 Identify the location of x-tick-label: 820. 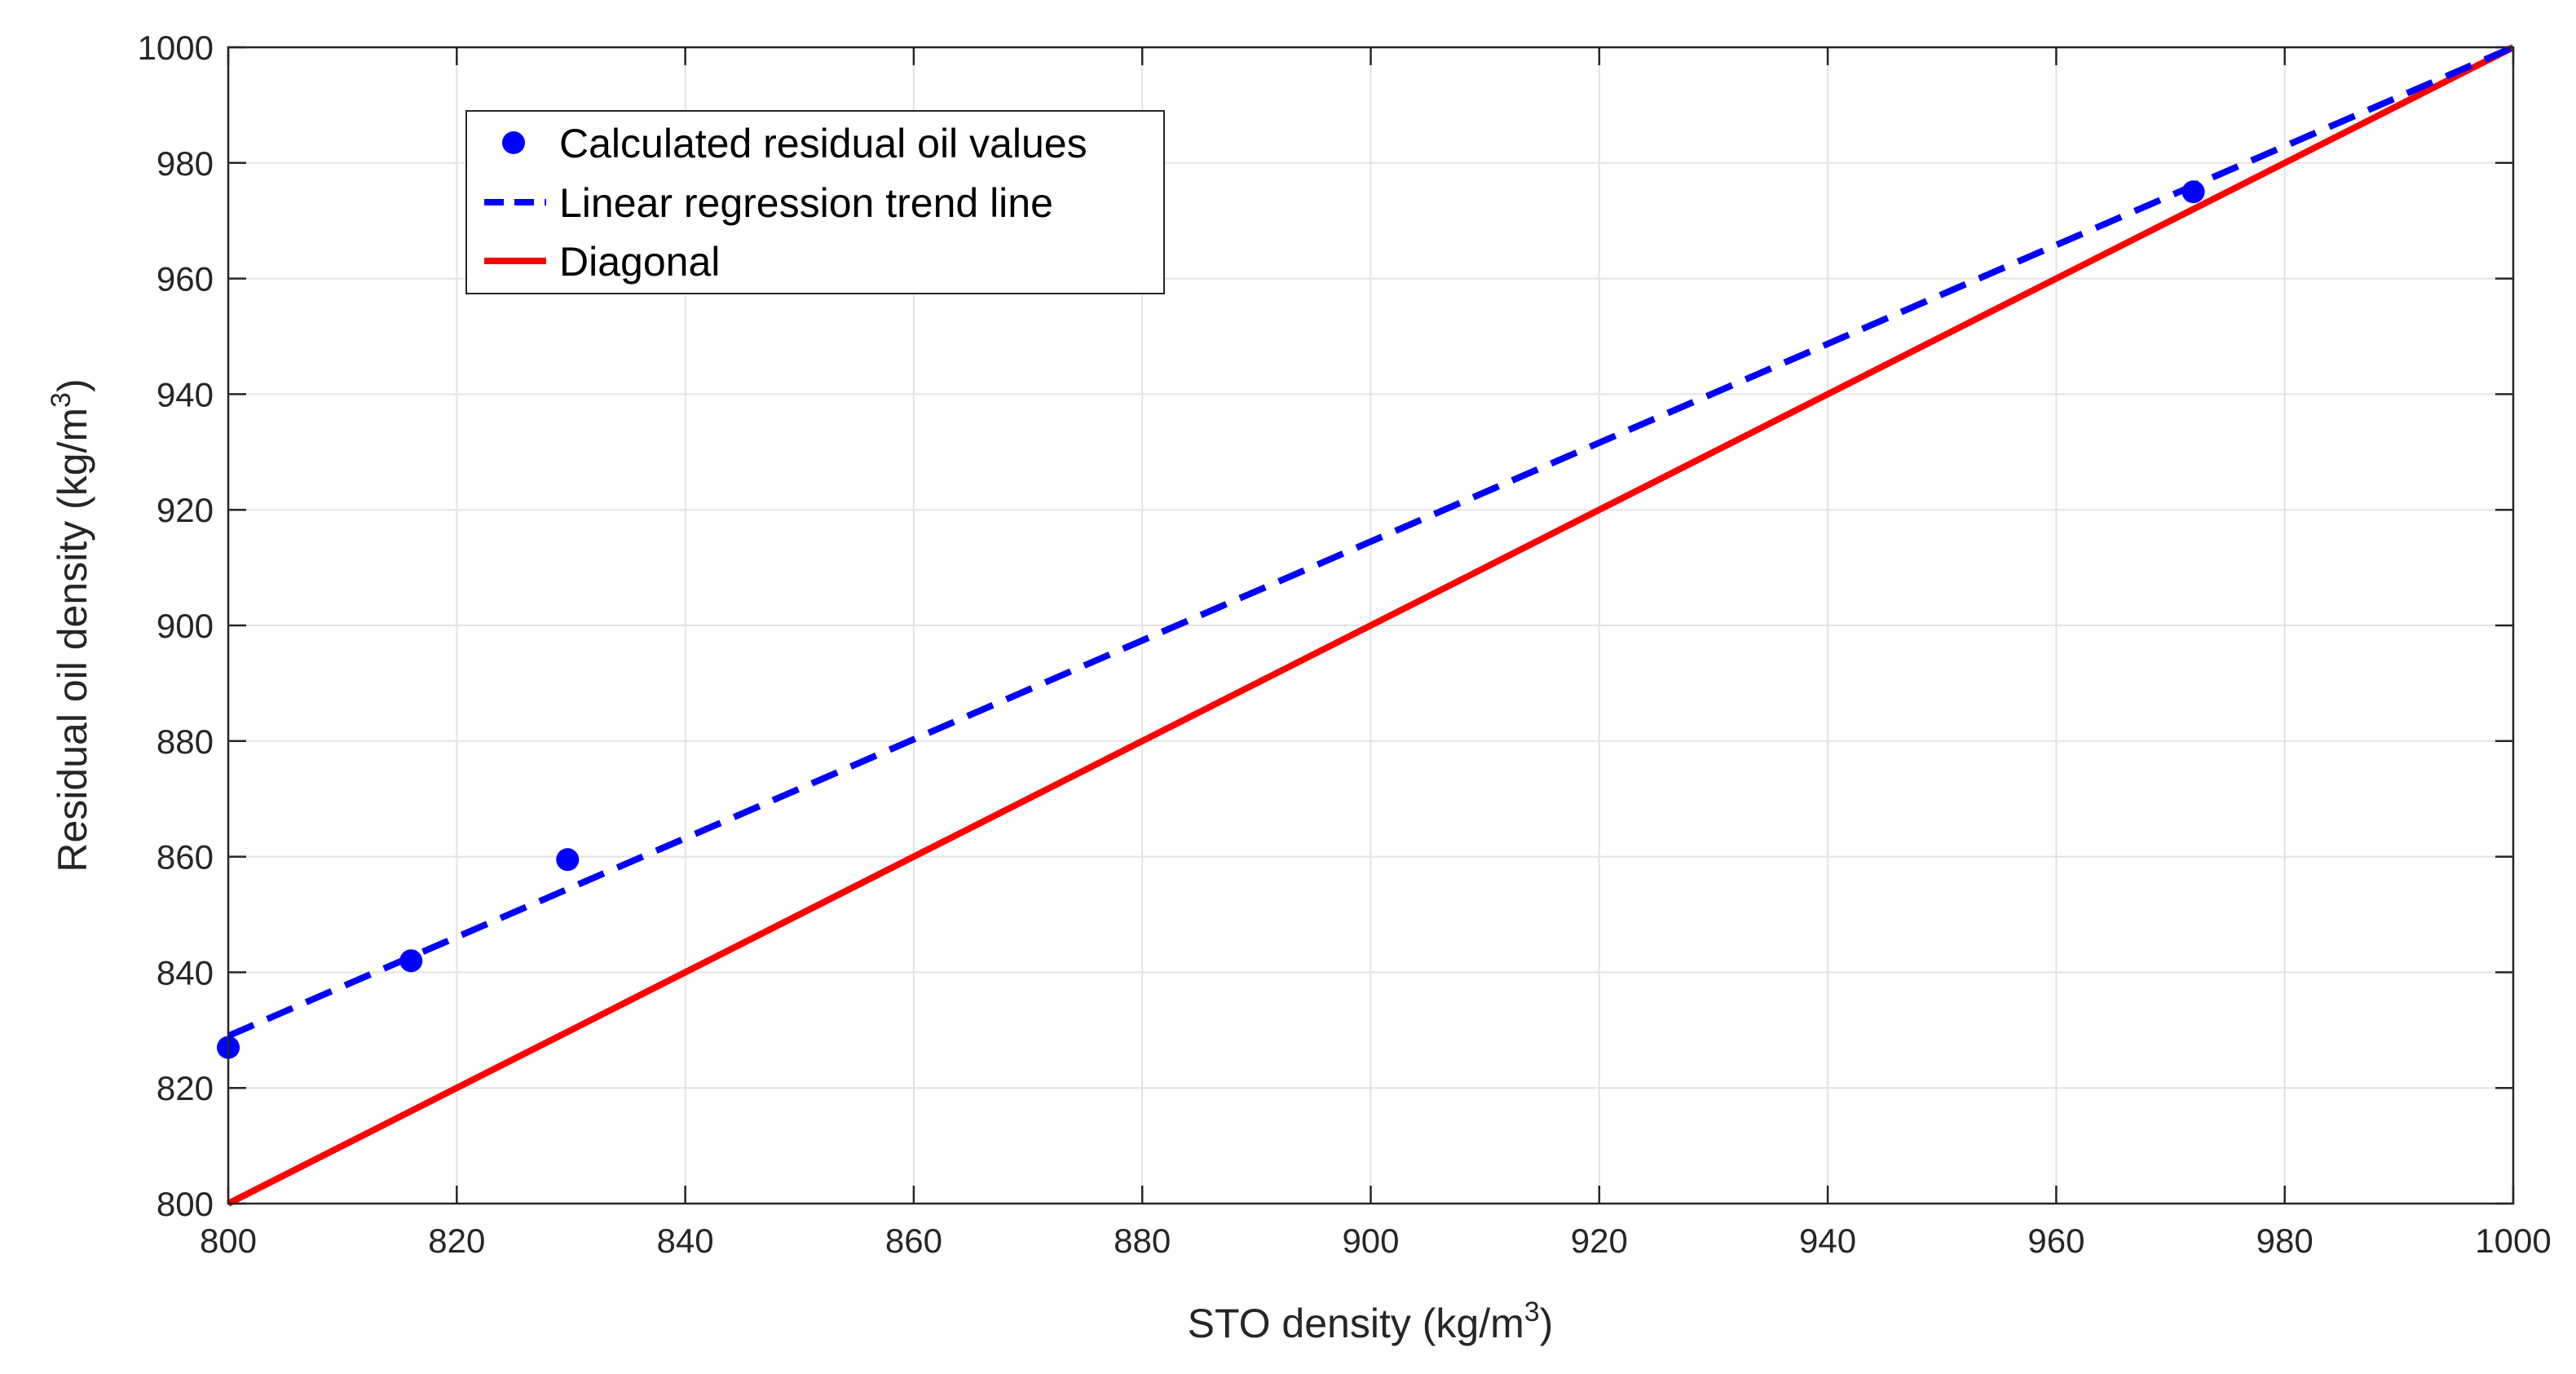
(456, 1241).